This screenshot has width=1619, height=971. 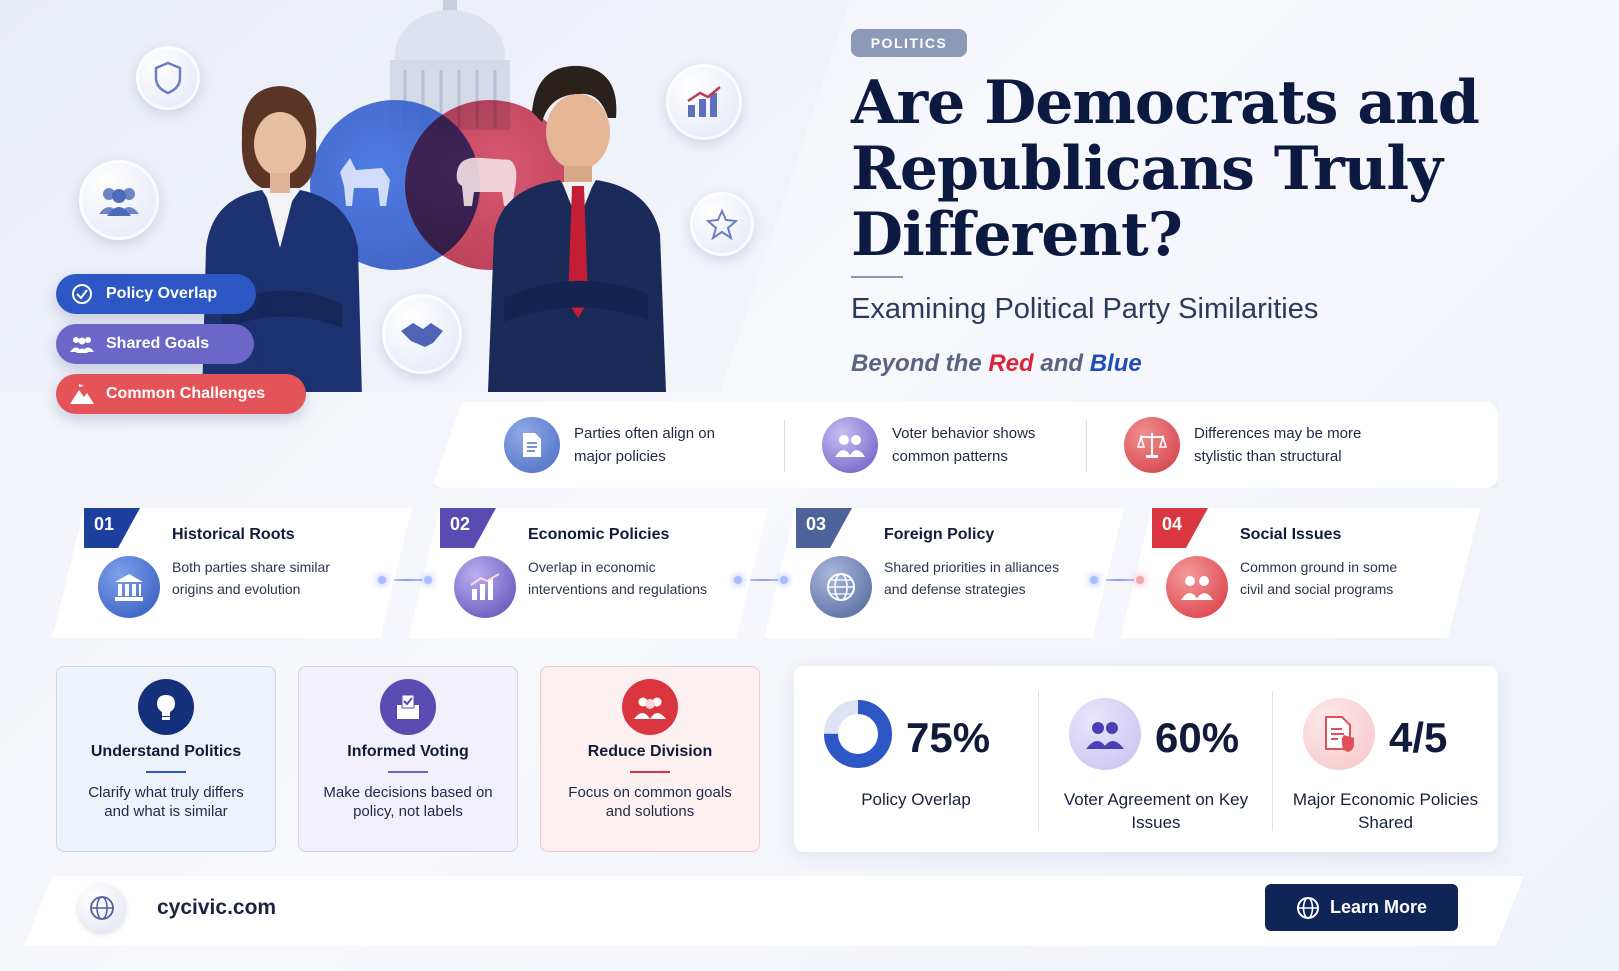 What do you see at coordinates (166, 751) in the screenshot?
I see `benefit-title: Understand Politics` at bounding box center [166, 751].